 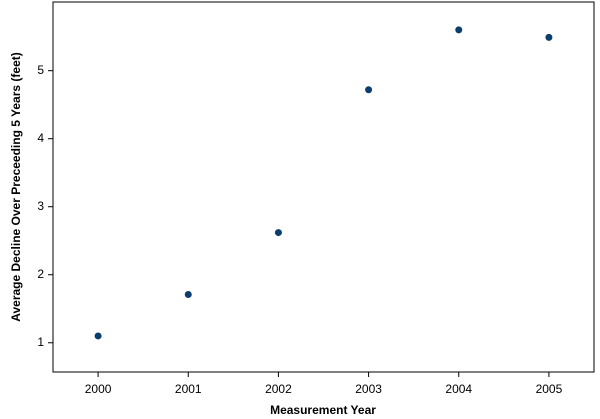 I want to click on y-tick-label: 2, so click(x=40, y=274).